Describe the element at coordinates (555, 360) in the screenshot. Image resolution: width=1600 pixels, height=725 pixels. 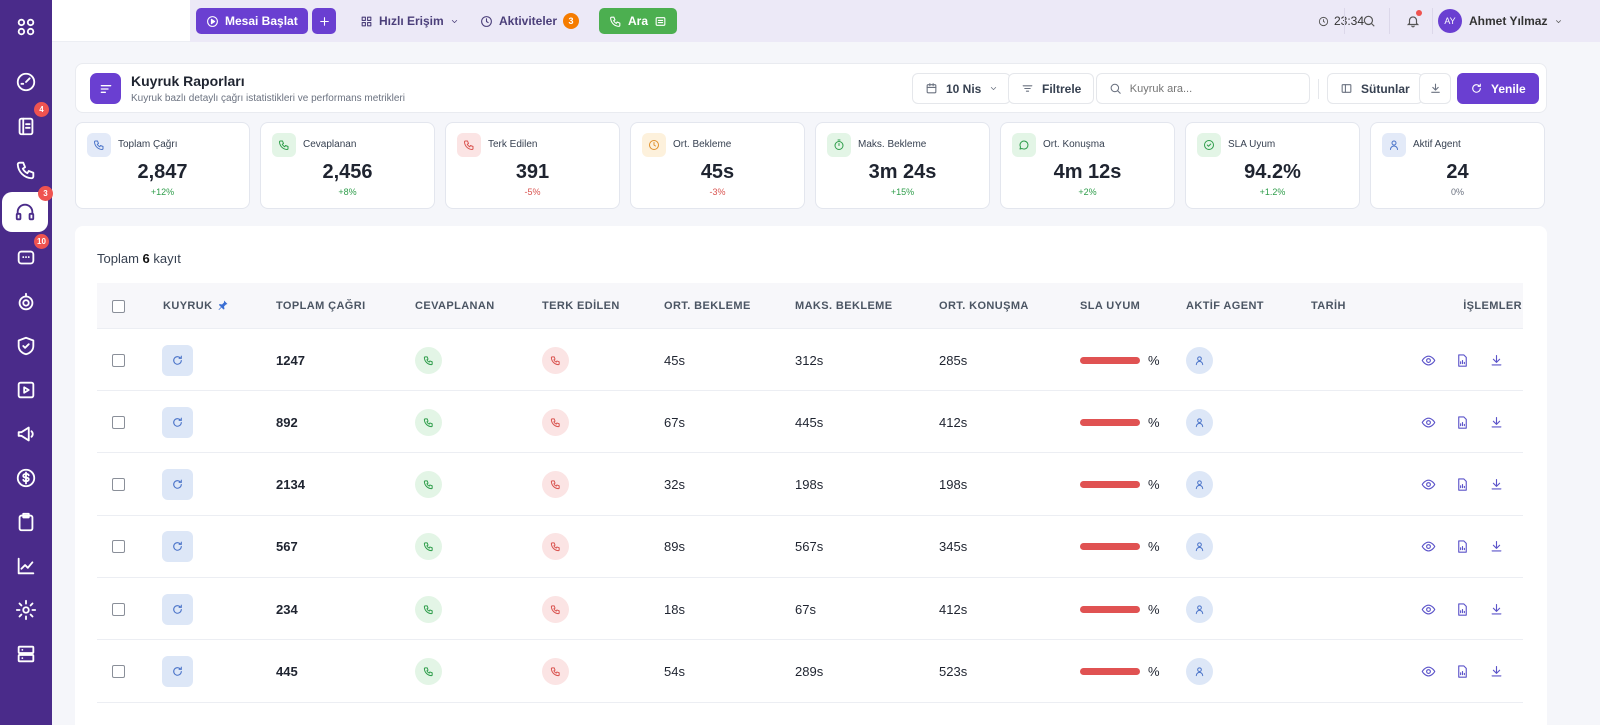
I see `abandoned-cell` at that location.